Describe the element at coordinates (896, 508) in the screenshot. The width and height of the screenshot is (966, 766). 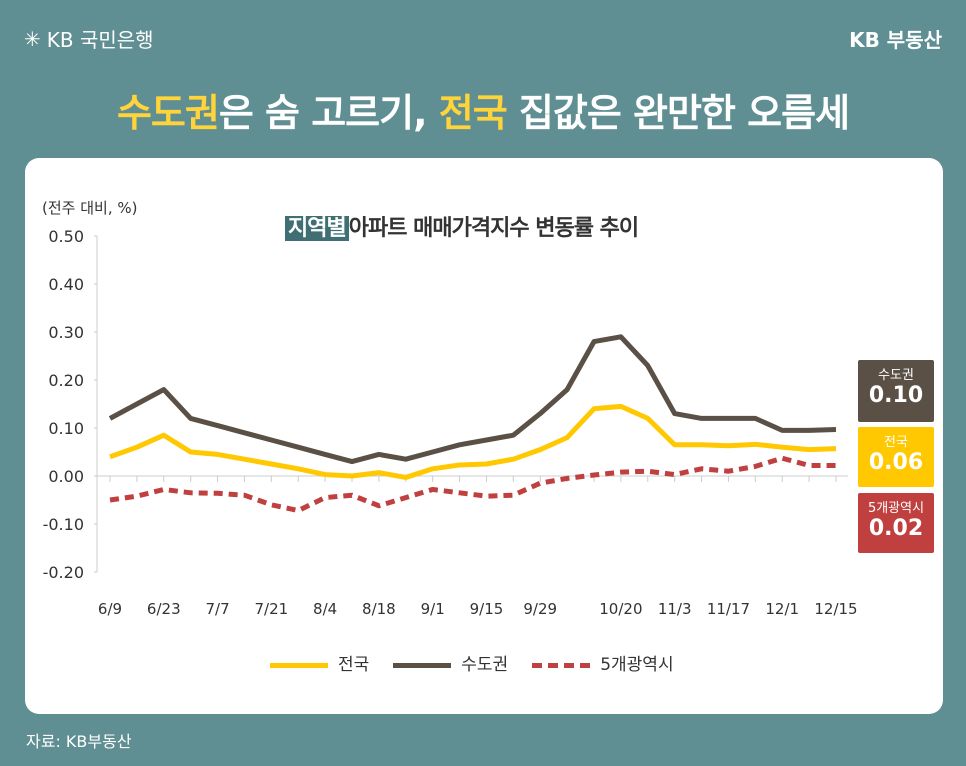
I see `tag-name: 5개광역시` at that location.